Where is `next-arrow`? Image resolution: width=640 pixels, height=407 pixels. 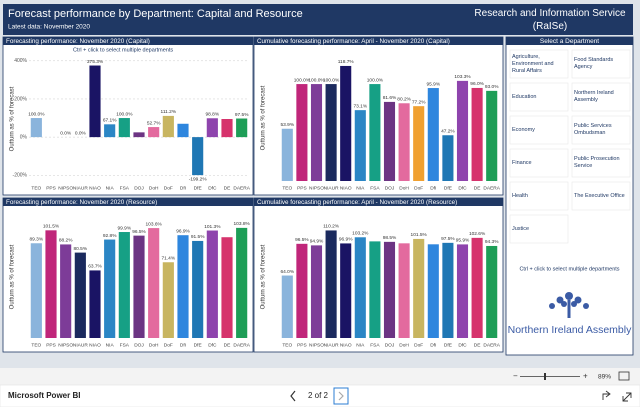 next-arrow is located at coordinates (341, 396).